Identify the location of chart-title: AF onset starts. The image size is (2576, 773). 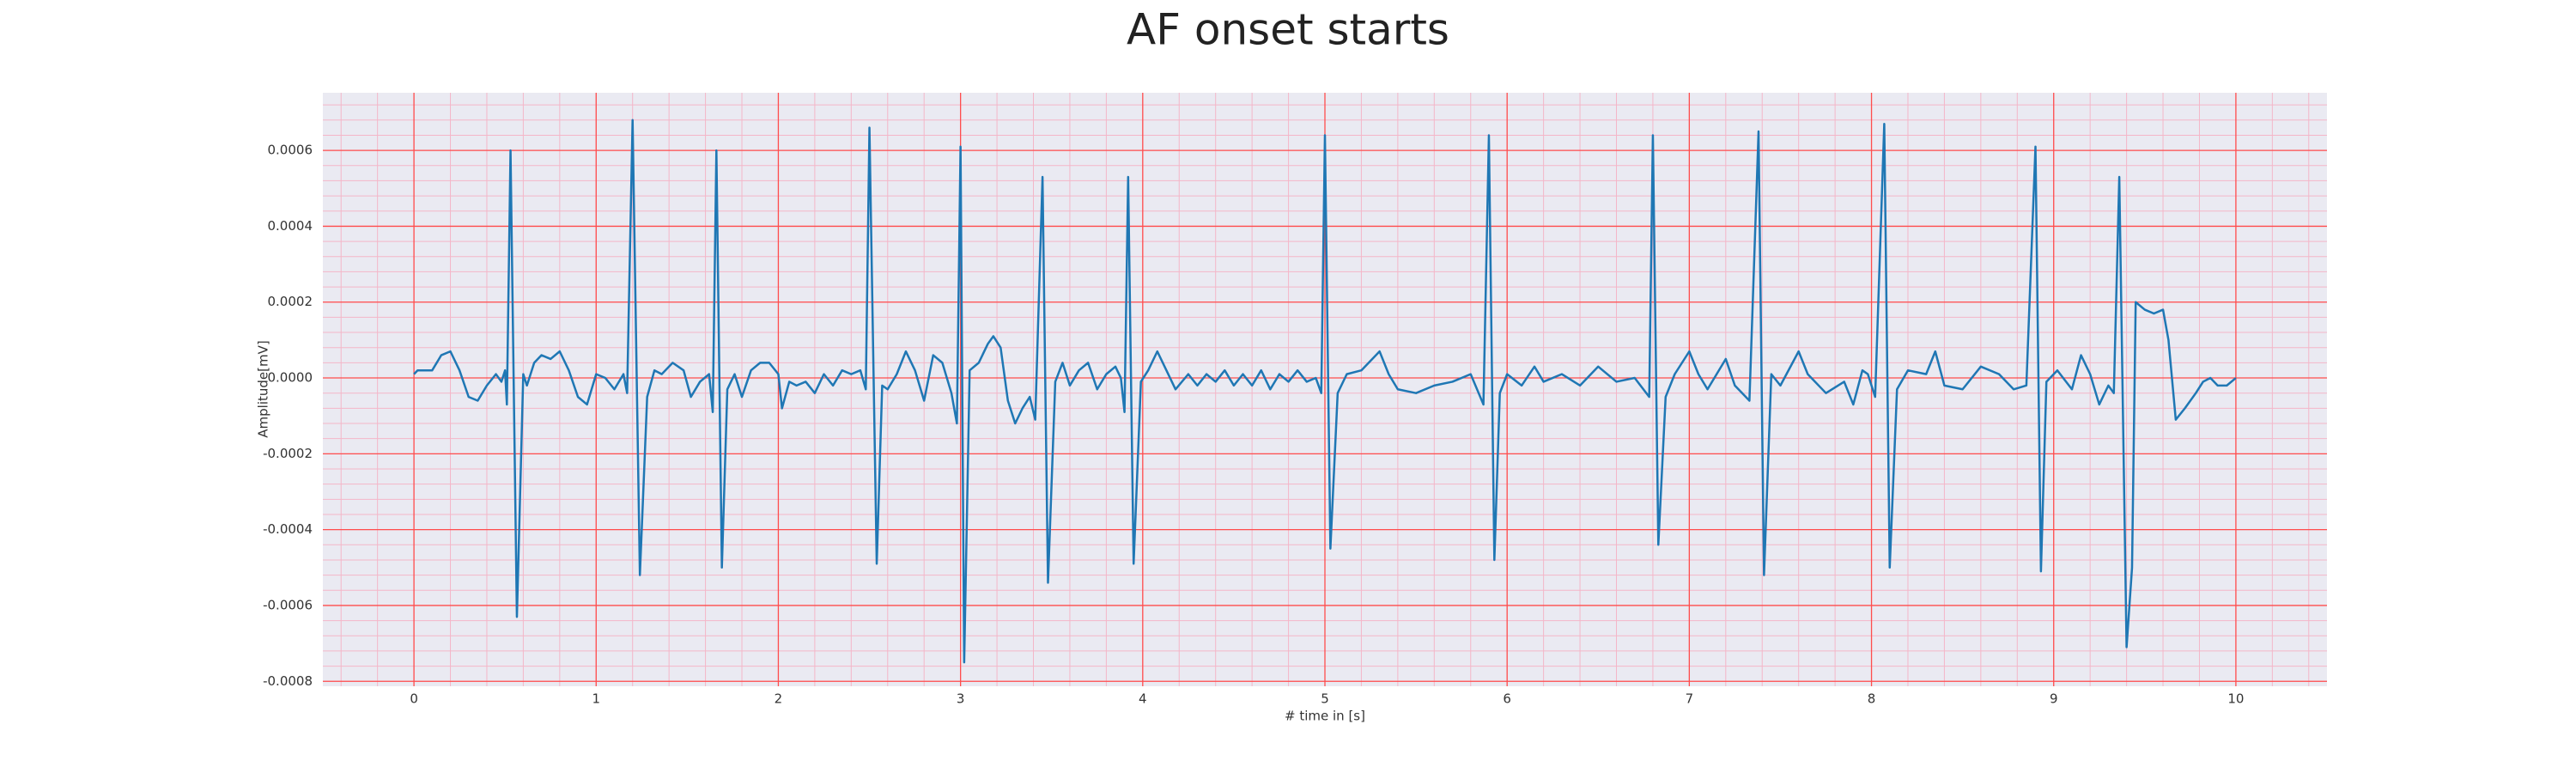
(1288, 30).